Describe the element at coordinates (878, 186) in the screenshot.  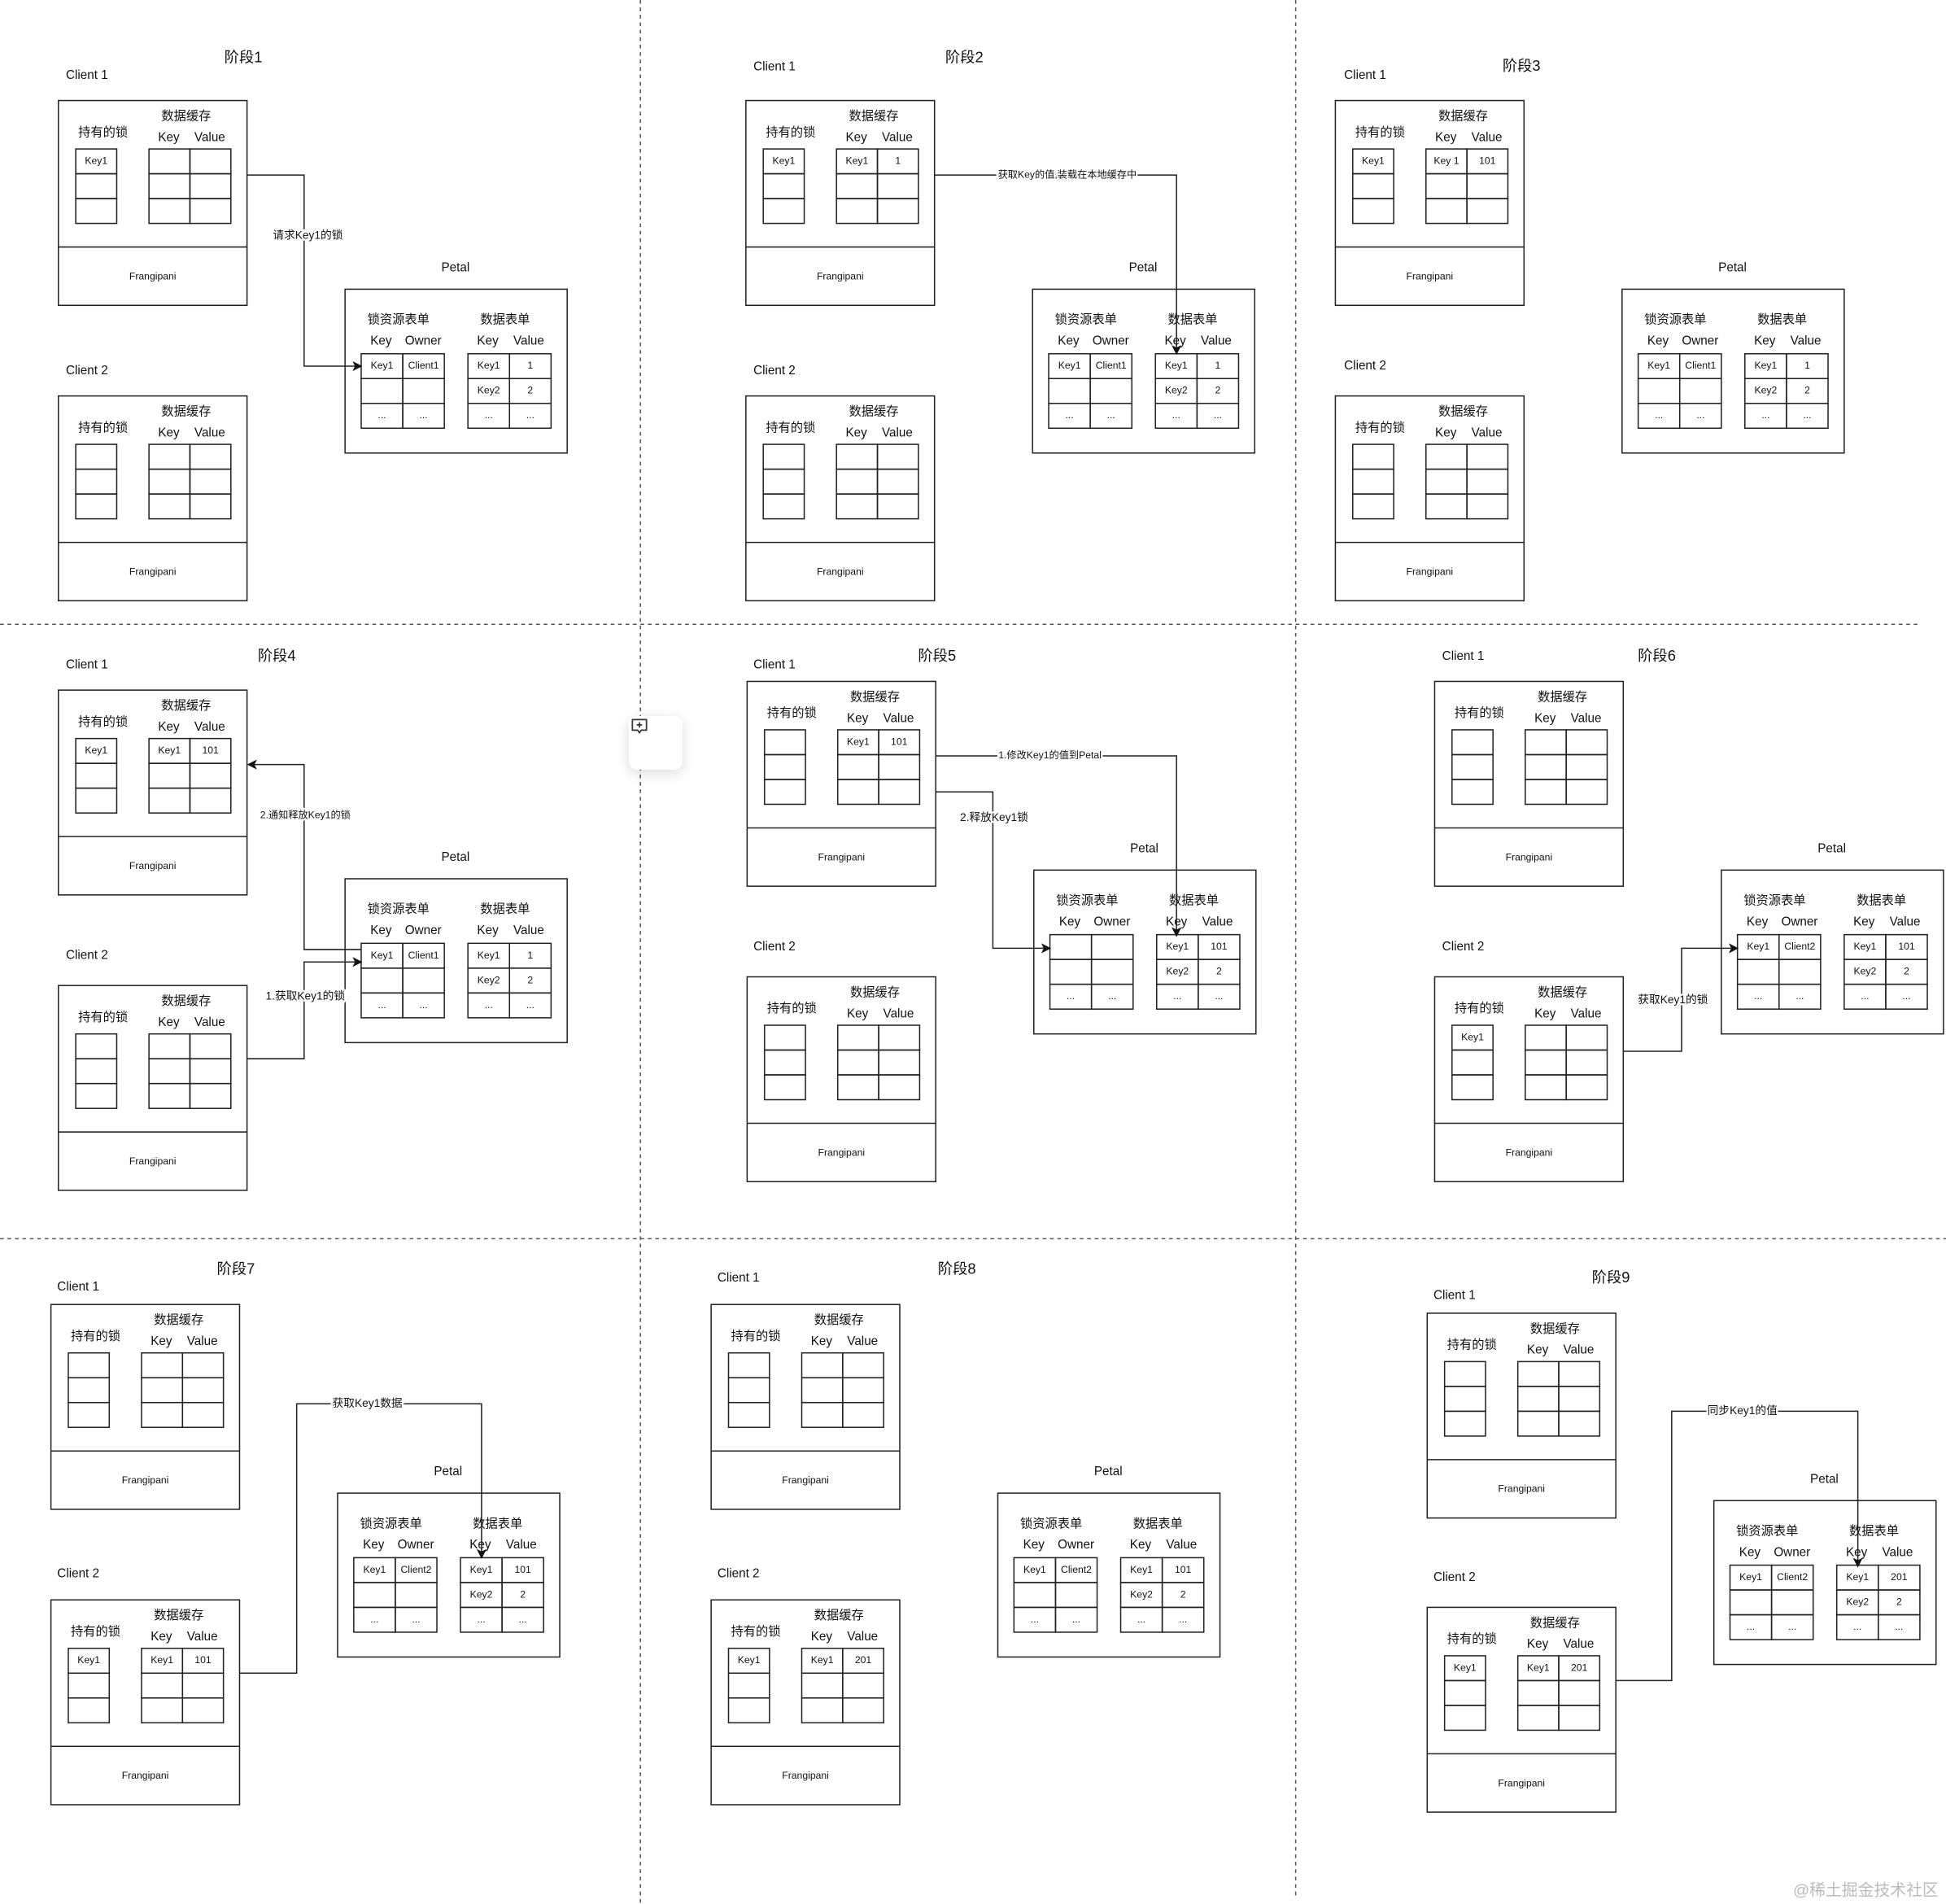
I see `data-cache-table: Key1 1` at that location.